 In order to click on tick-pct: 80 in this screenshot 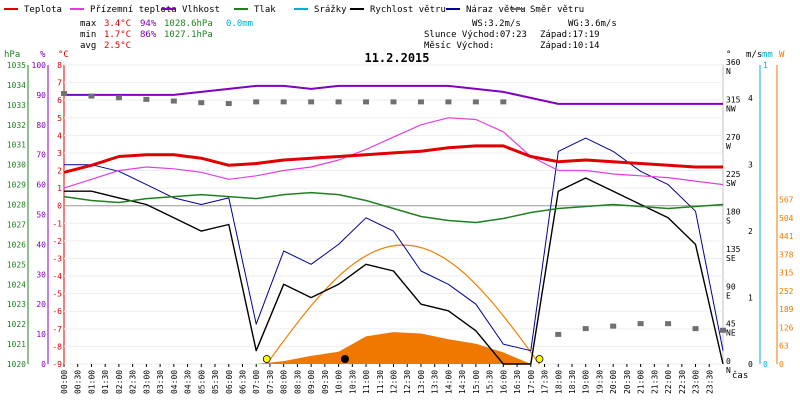, I will do `click(41, 125)`.